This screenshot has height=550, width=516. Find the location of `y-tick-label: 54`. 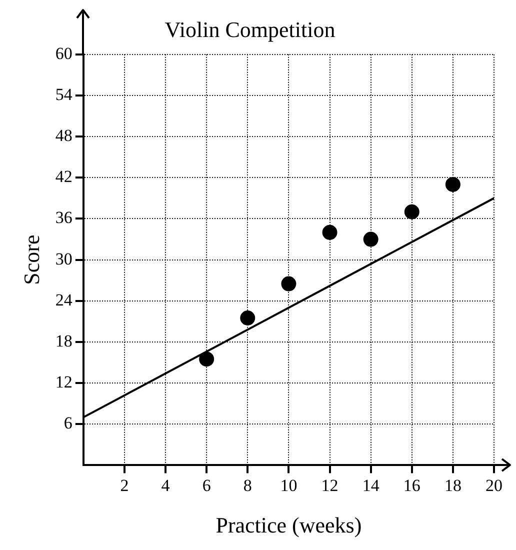

y-tick-label: 54 is located at coordinates (64, 94).